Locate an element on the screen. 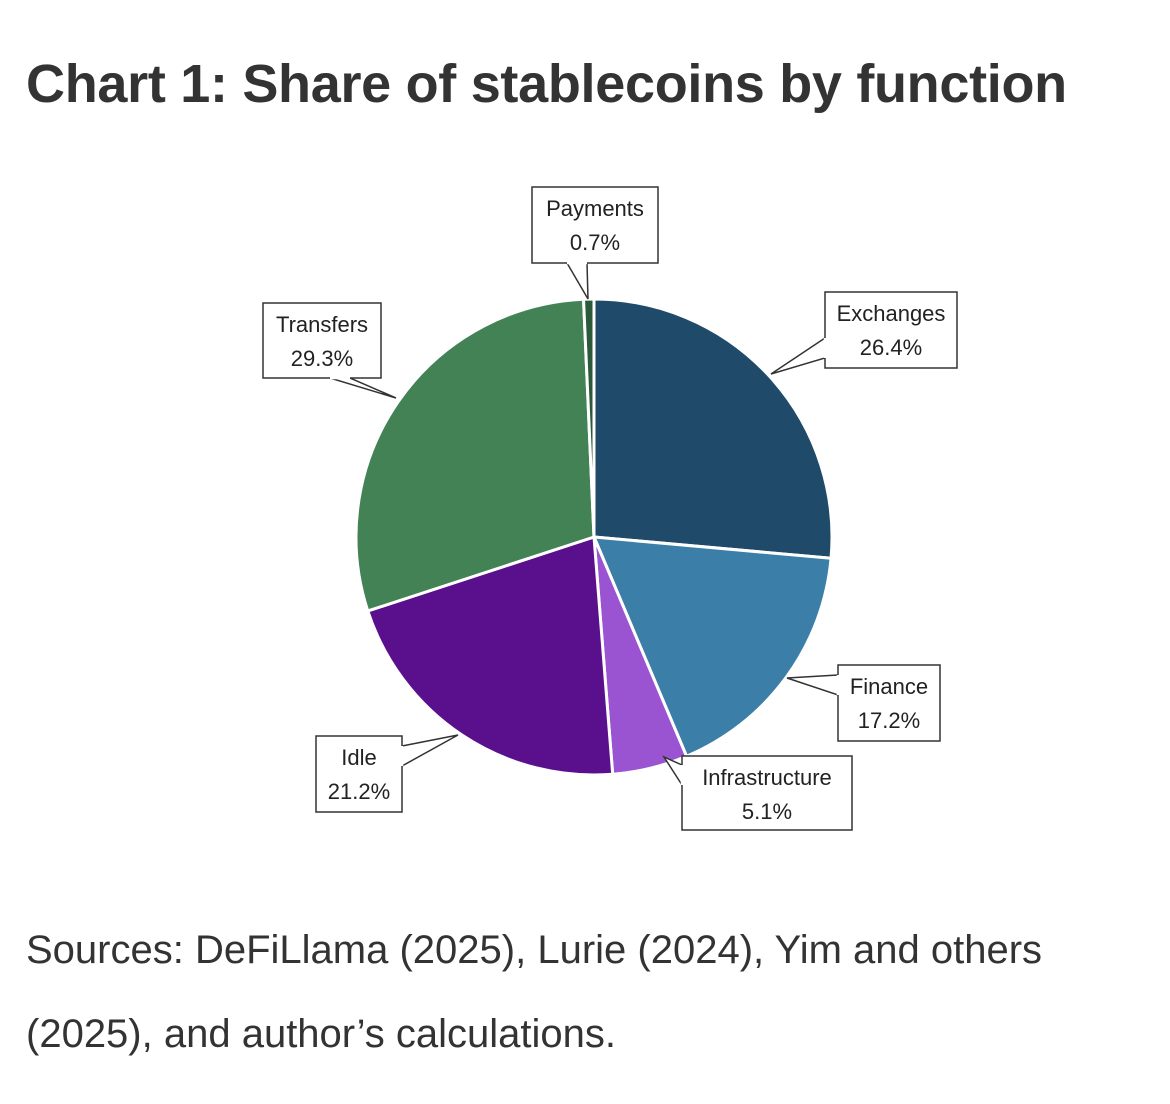 The image size is (1170, 1104). data-label-value-payments: 0.7% is located at coordinates (595, 242).